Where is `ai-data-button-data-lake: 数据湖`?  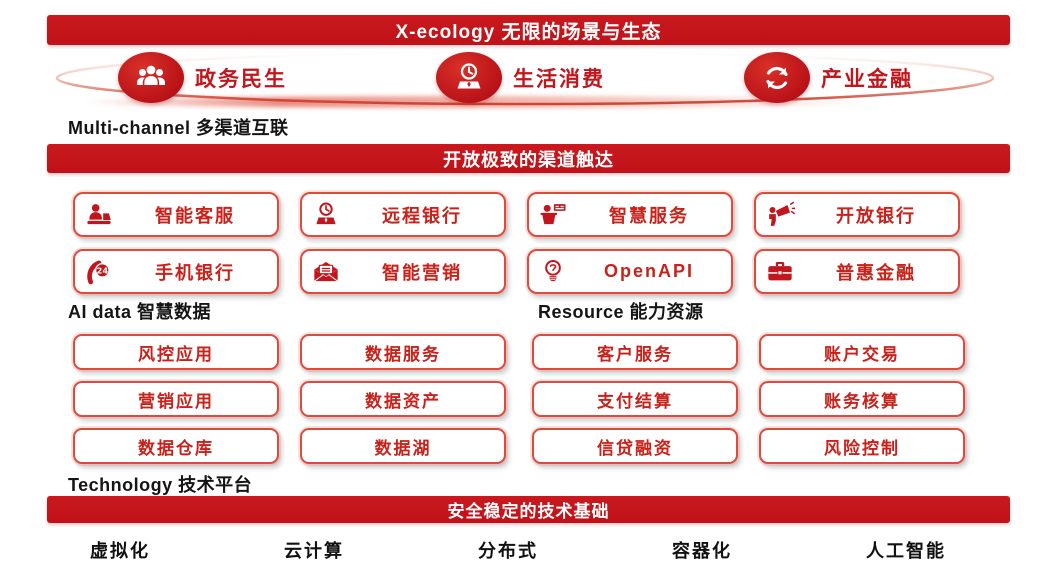
ai-data-button-data-lake: 数据湖 is located at coordinates (403, 446).